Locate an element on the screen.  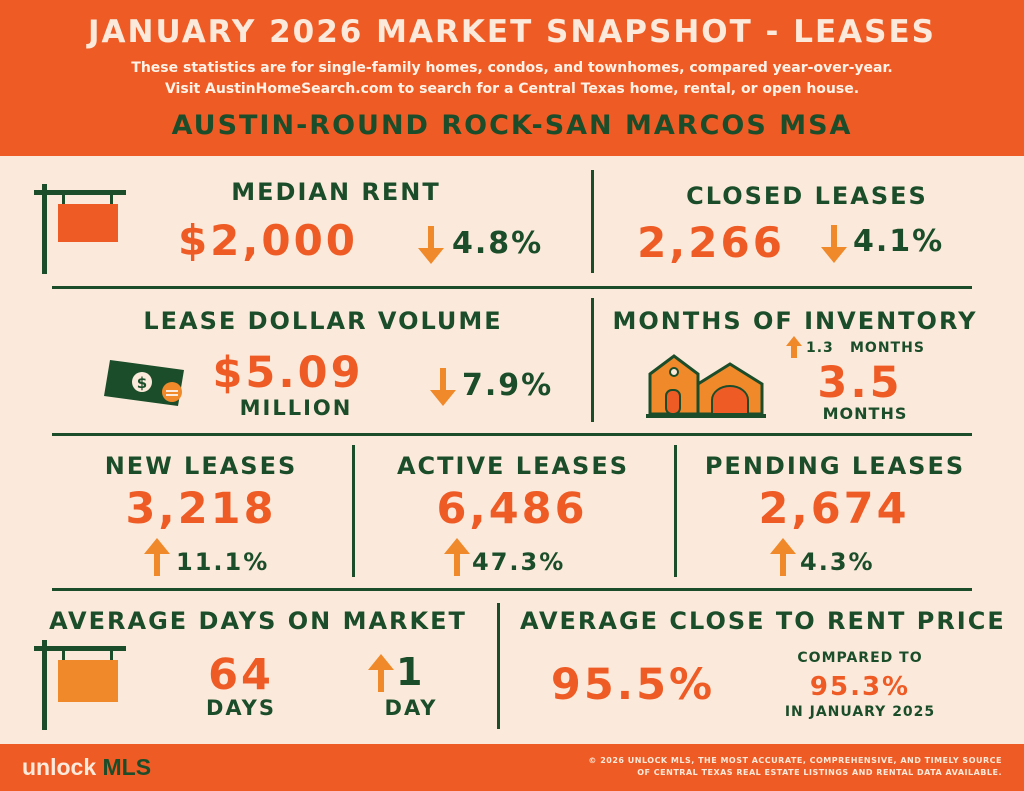
closed-leases-value: 2,266 is located at coordinates (711, 242).